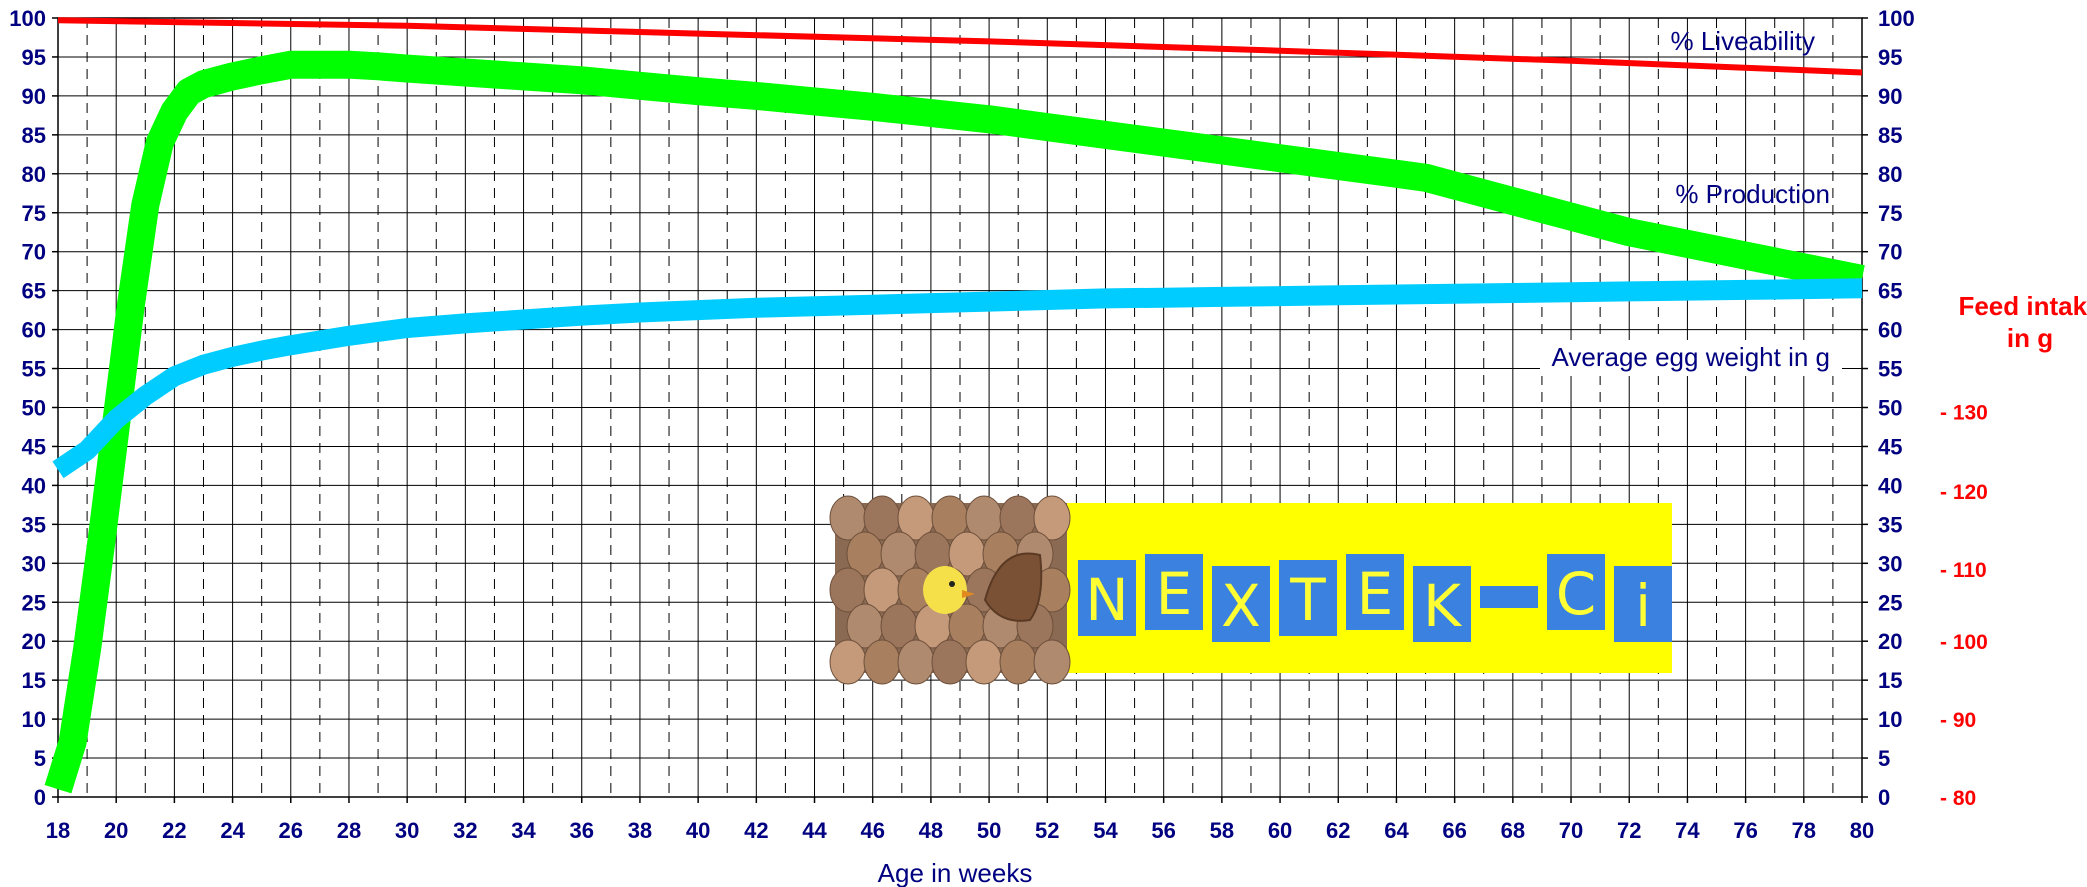 Image resolution: width=2087 pixels, height=887 pixels. What do you see at coordinates (34, 252) in the screenshot?
I see `y-tick-label: 70` at bounding box center [34, 252].